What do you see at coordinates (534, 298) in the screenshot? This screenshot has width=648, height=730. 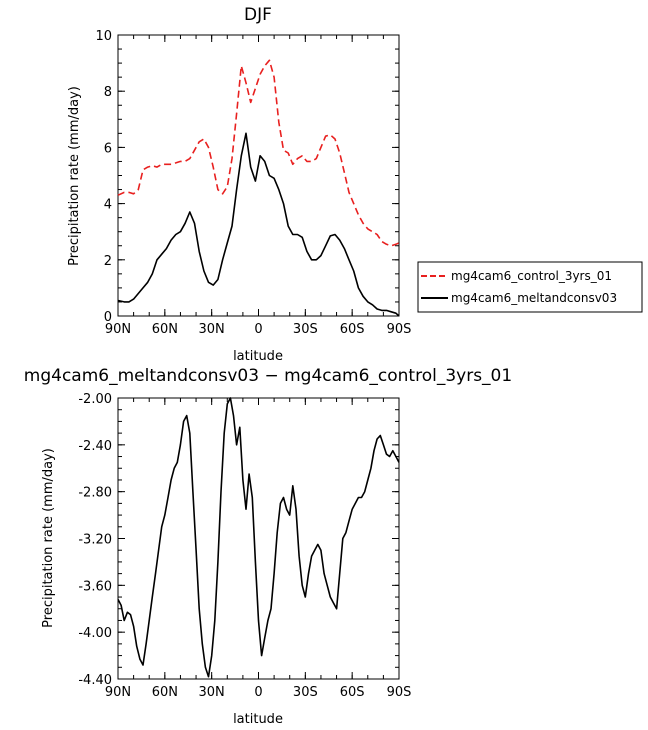 I see `legend-label-meltandconsv: mg4cam6_meltandconsv03` at bounding box center [534, 298].